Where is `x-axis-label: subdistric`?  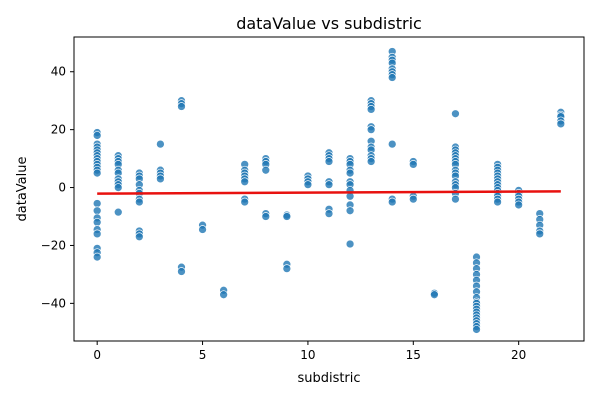
x-axis-label: subdistric is located at coordinates (328, 378).